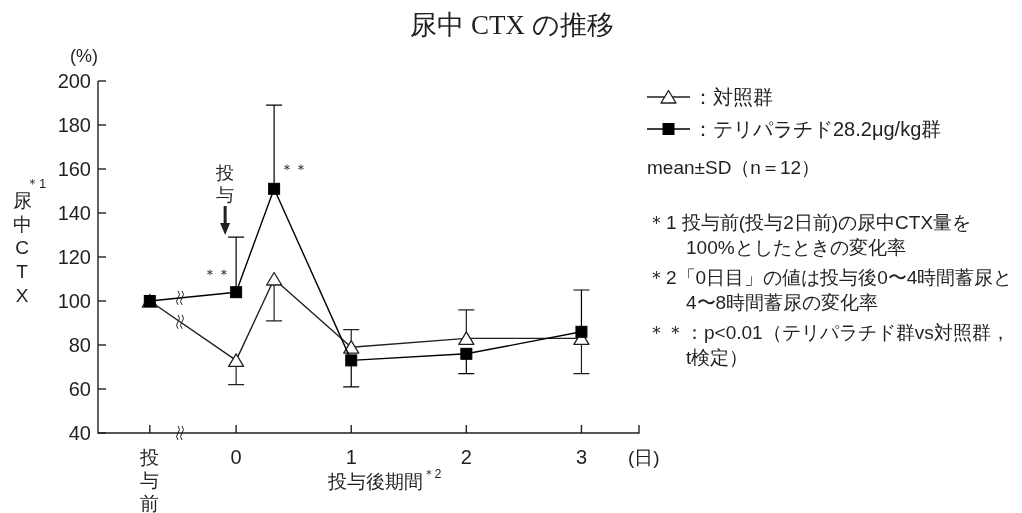  What do you see at coordinates (466, 457) in the screenshot?
I see `x-tick-label: 2` at bounding box center [466, 457].